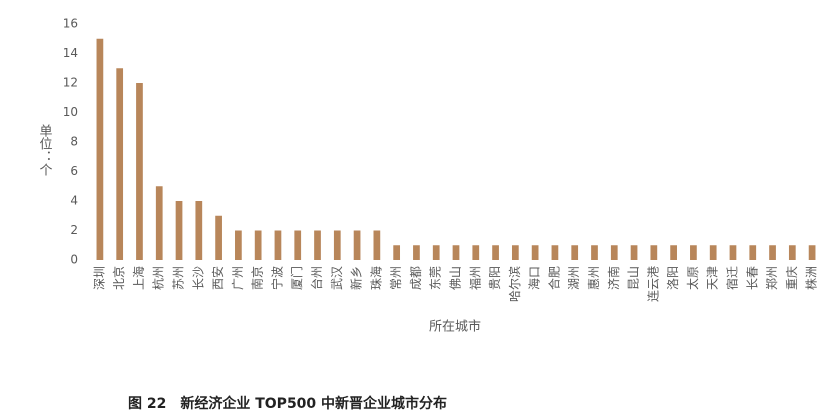  I want to click on x-tick-label: 长春, so click(752, 278).